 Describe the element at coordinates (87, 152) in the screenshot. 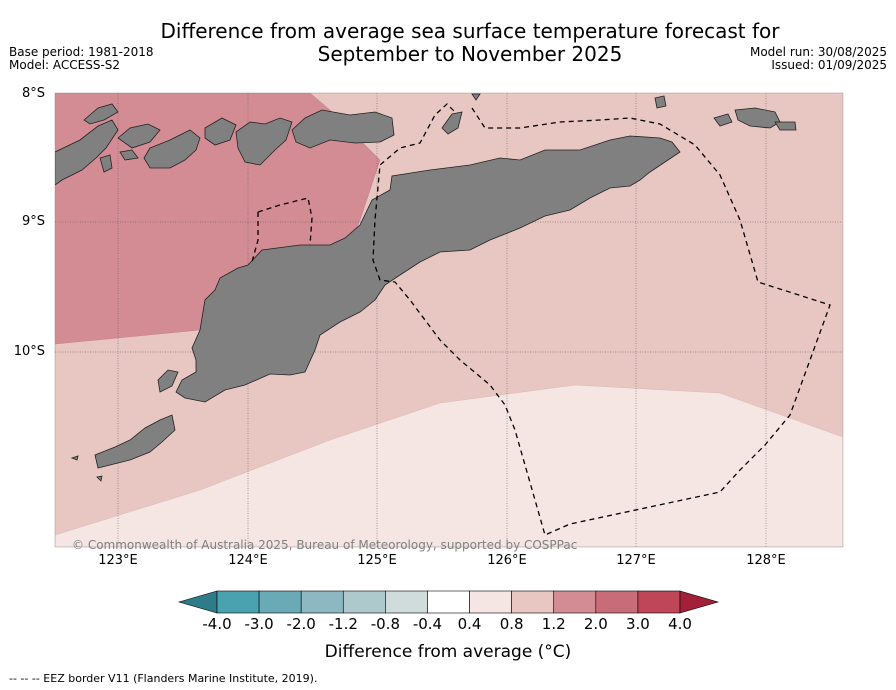

I see `flores-island` at that location.